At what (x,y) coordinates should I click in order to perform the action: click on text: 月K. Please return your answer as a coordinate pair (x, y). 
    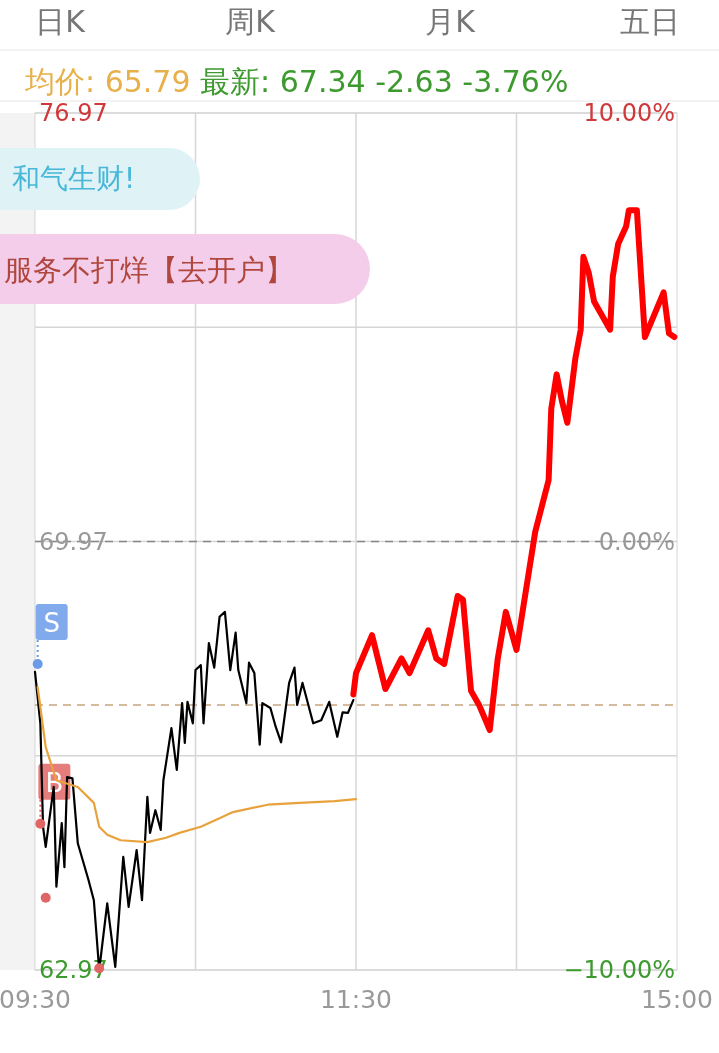
    Looking at the image, I should click on (451, 21).